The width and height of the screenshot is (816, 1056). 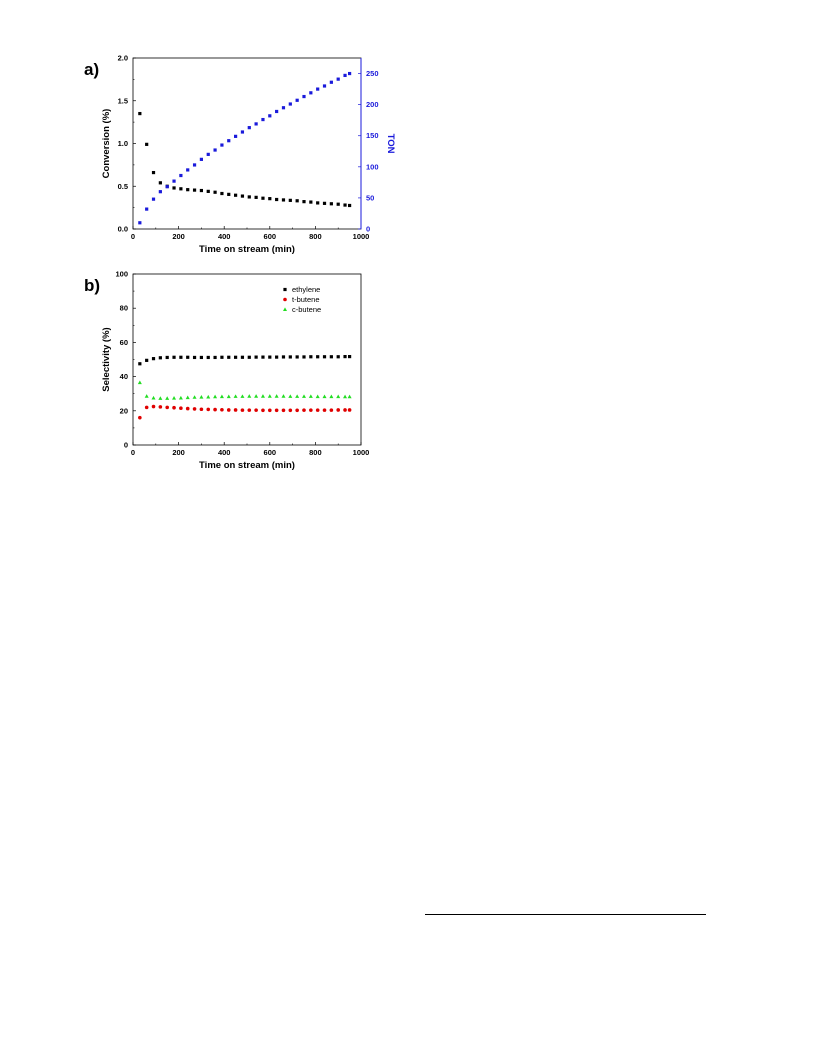 I want to click on x-tick-label: 400, so click(x=224, y=236).